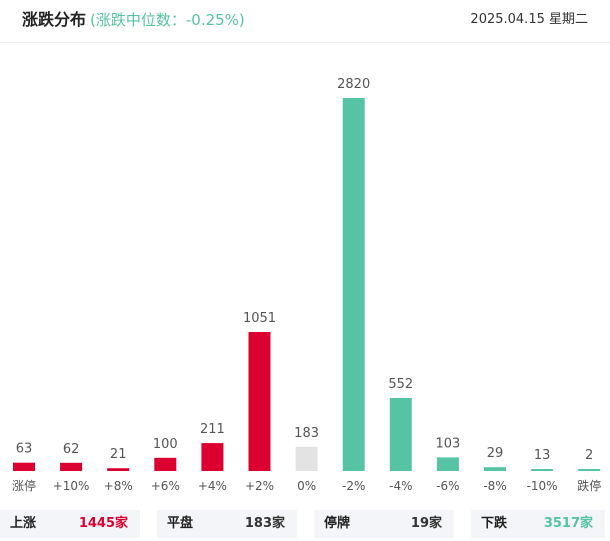  Describe the element at coordinates (447, 443) in the screenshot. I see `value-label-9: 103` at that location.